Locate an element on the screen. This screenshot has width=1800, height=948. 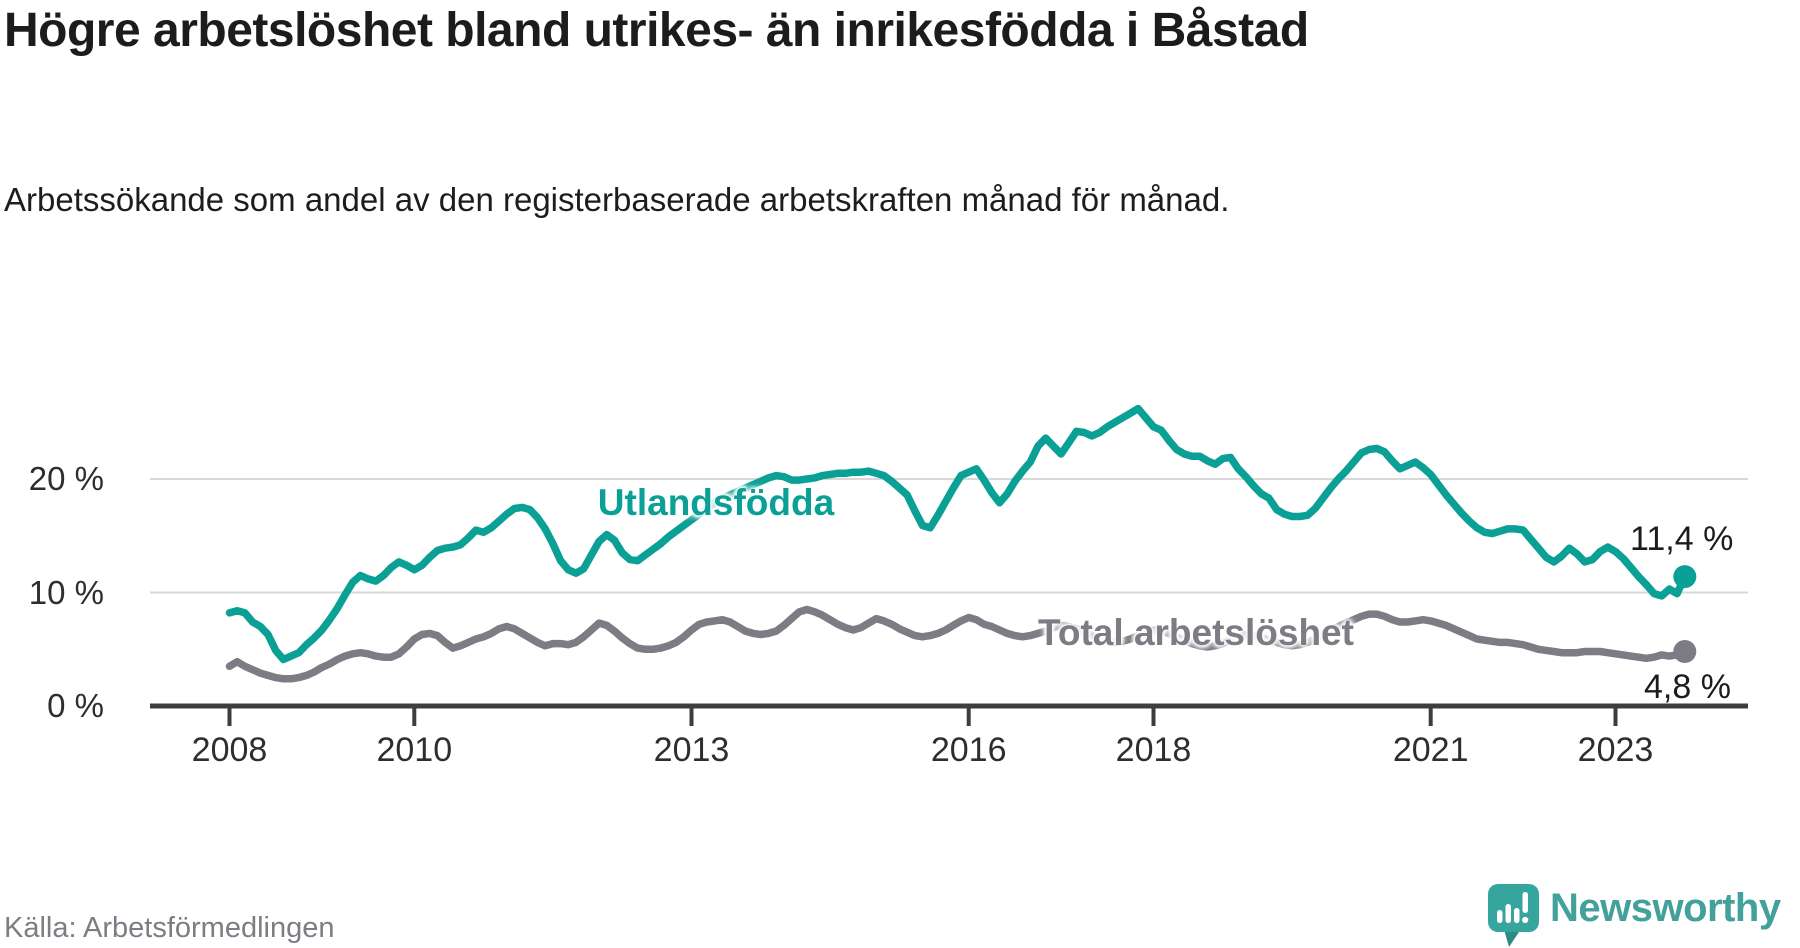
brand-name: Newsworthy is located at coordinates (1665, 908).